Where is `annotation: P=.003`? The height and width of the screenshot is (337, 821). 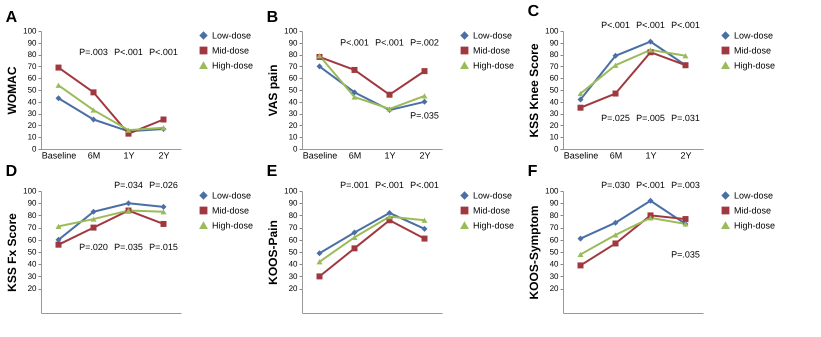
annotation: P=.003 is located at coordinates (93, 51).